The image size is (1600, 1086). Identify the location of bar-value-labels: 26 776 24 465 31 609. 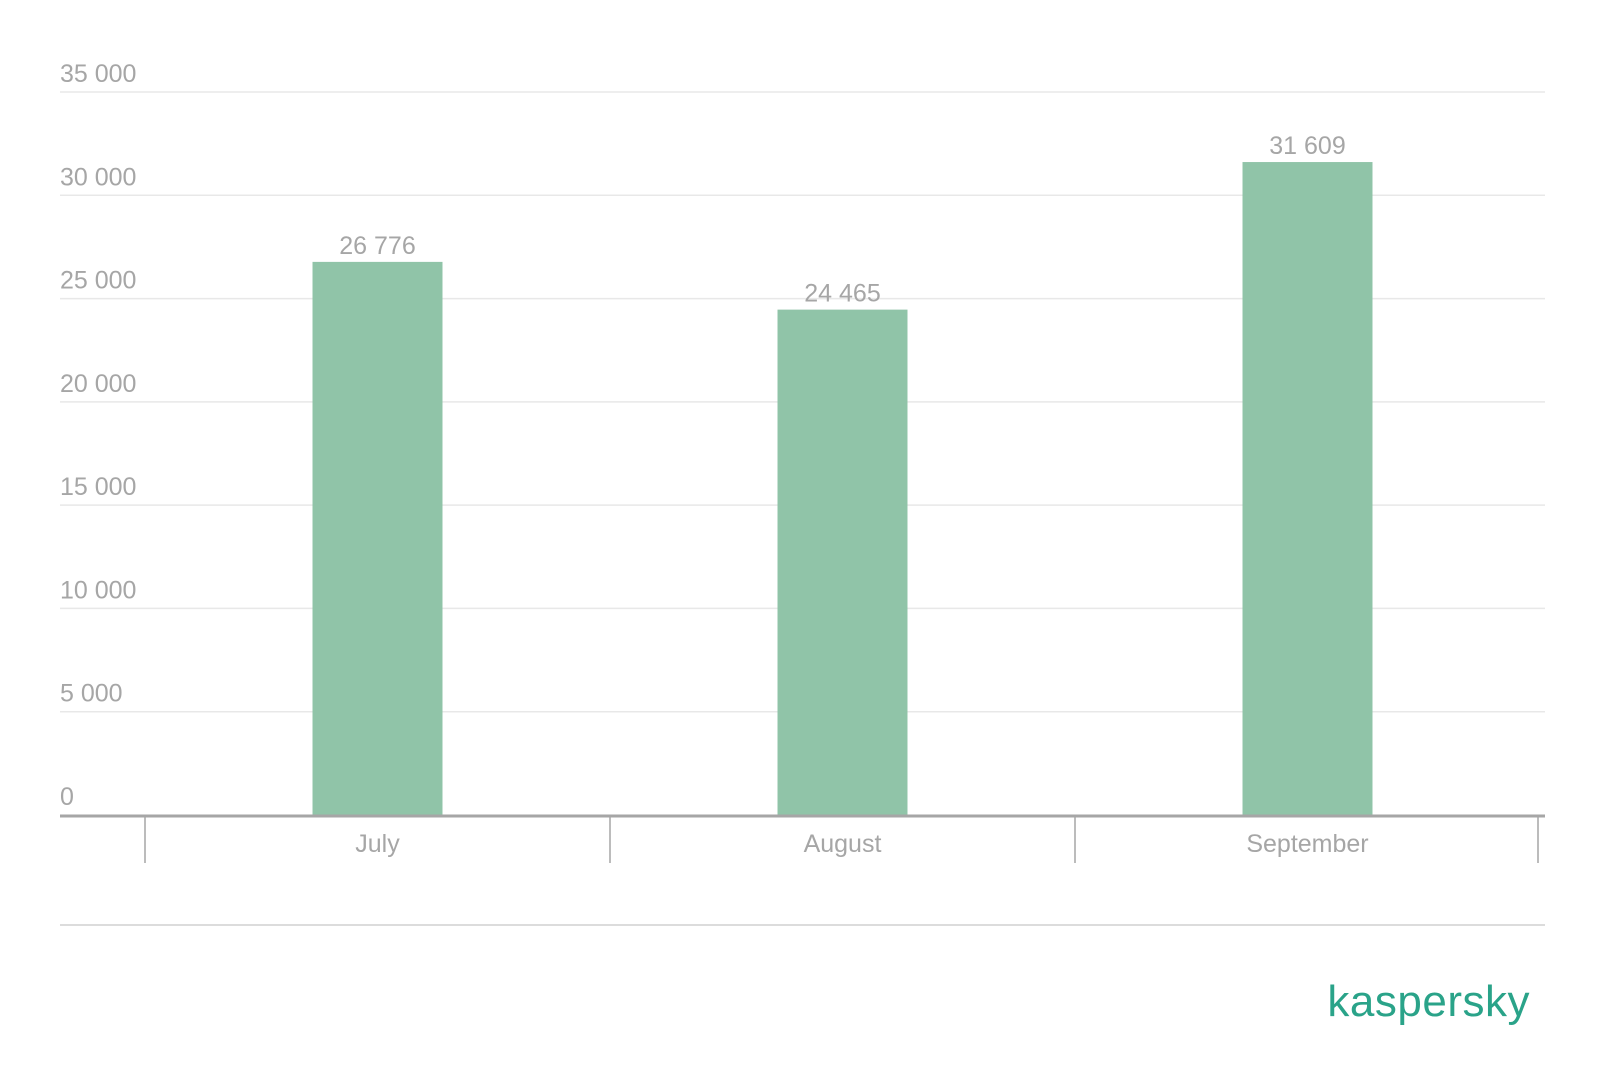
(842, 220).